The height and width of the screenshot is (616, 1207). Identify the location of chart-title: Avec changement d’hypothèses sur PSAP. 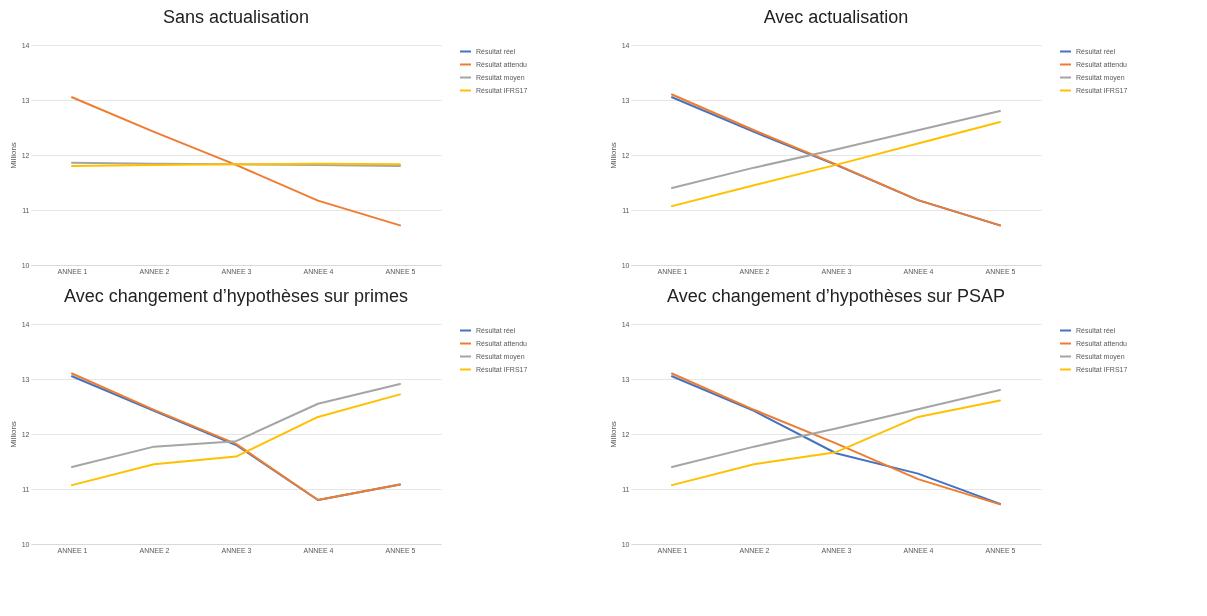
(836, 296).